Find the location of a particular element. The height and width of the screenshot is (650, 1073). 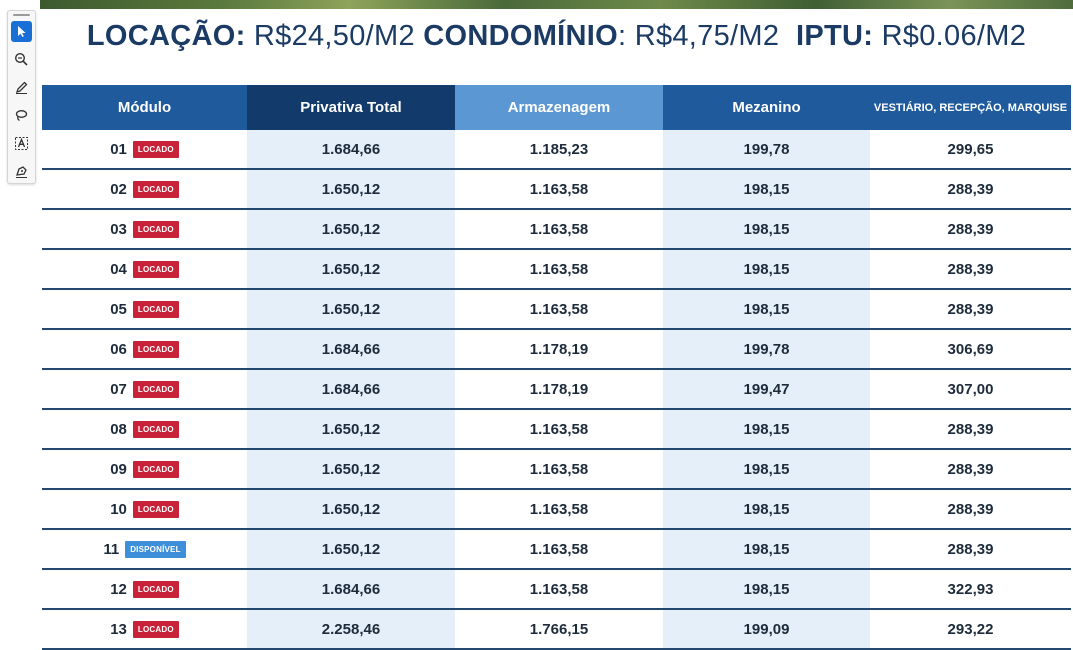

lasso-icon is located at coordinates (21, 115).